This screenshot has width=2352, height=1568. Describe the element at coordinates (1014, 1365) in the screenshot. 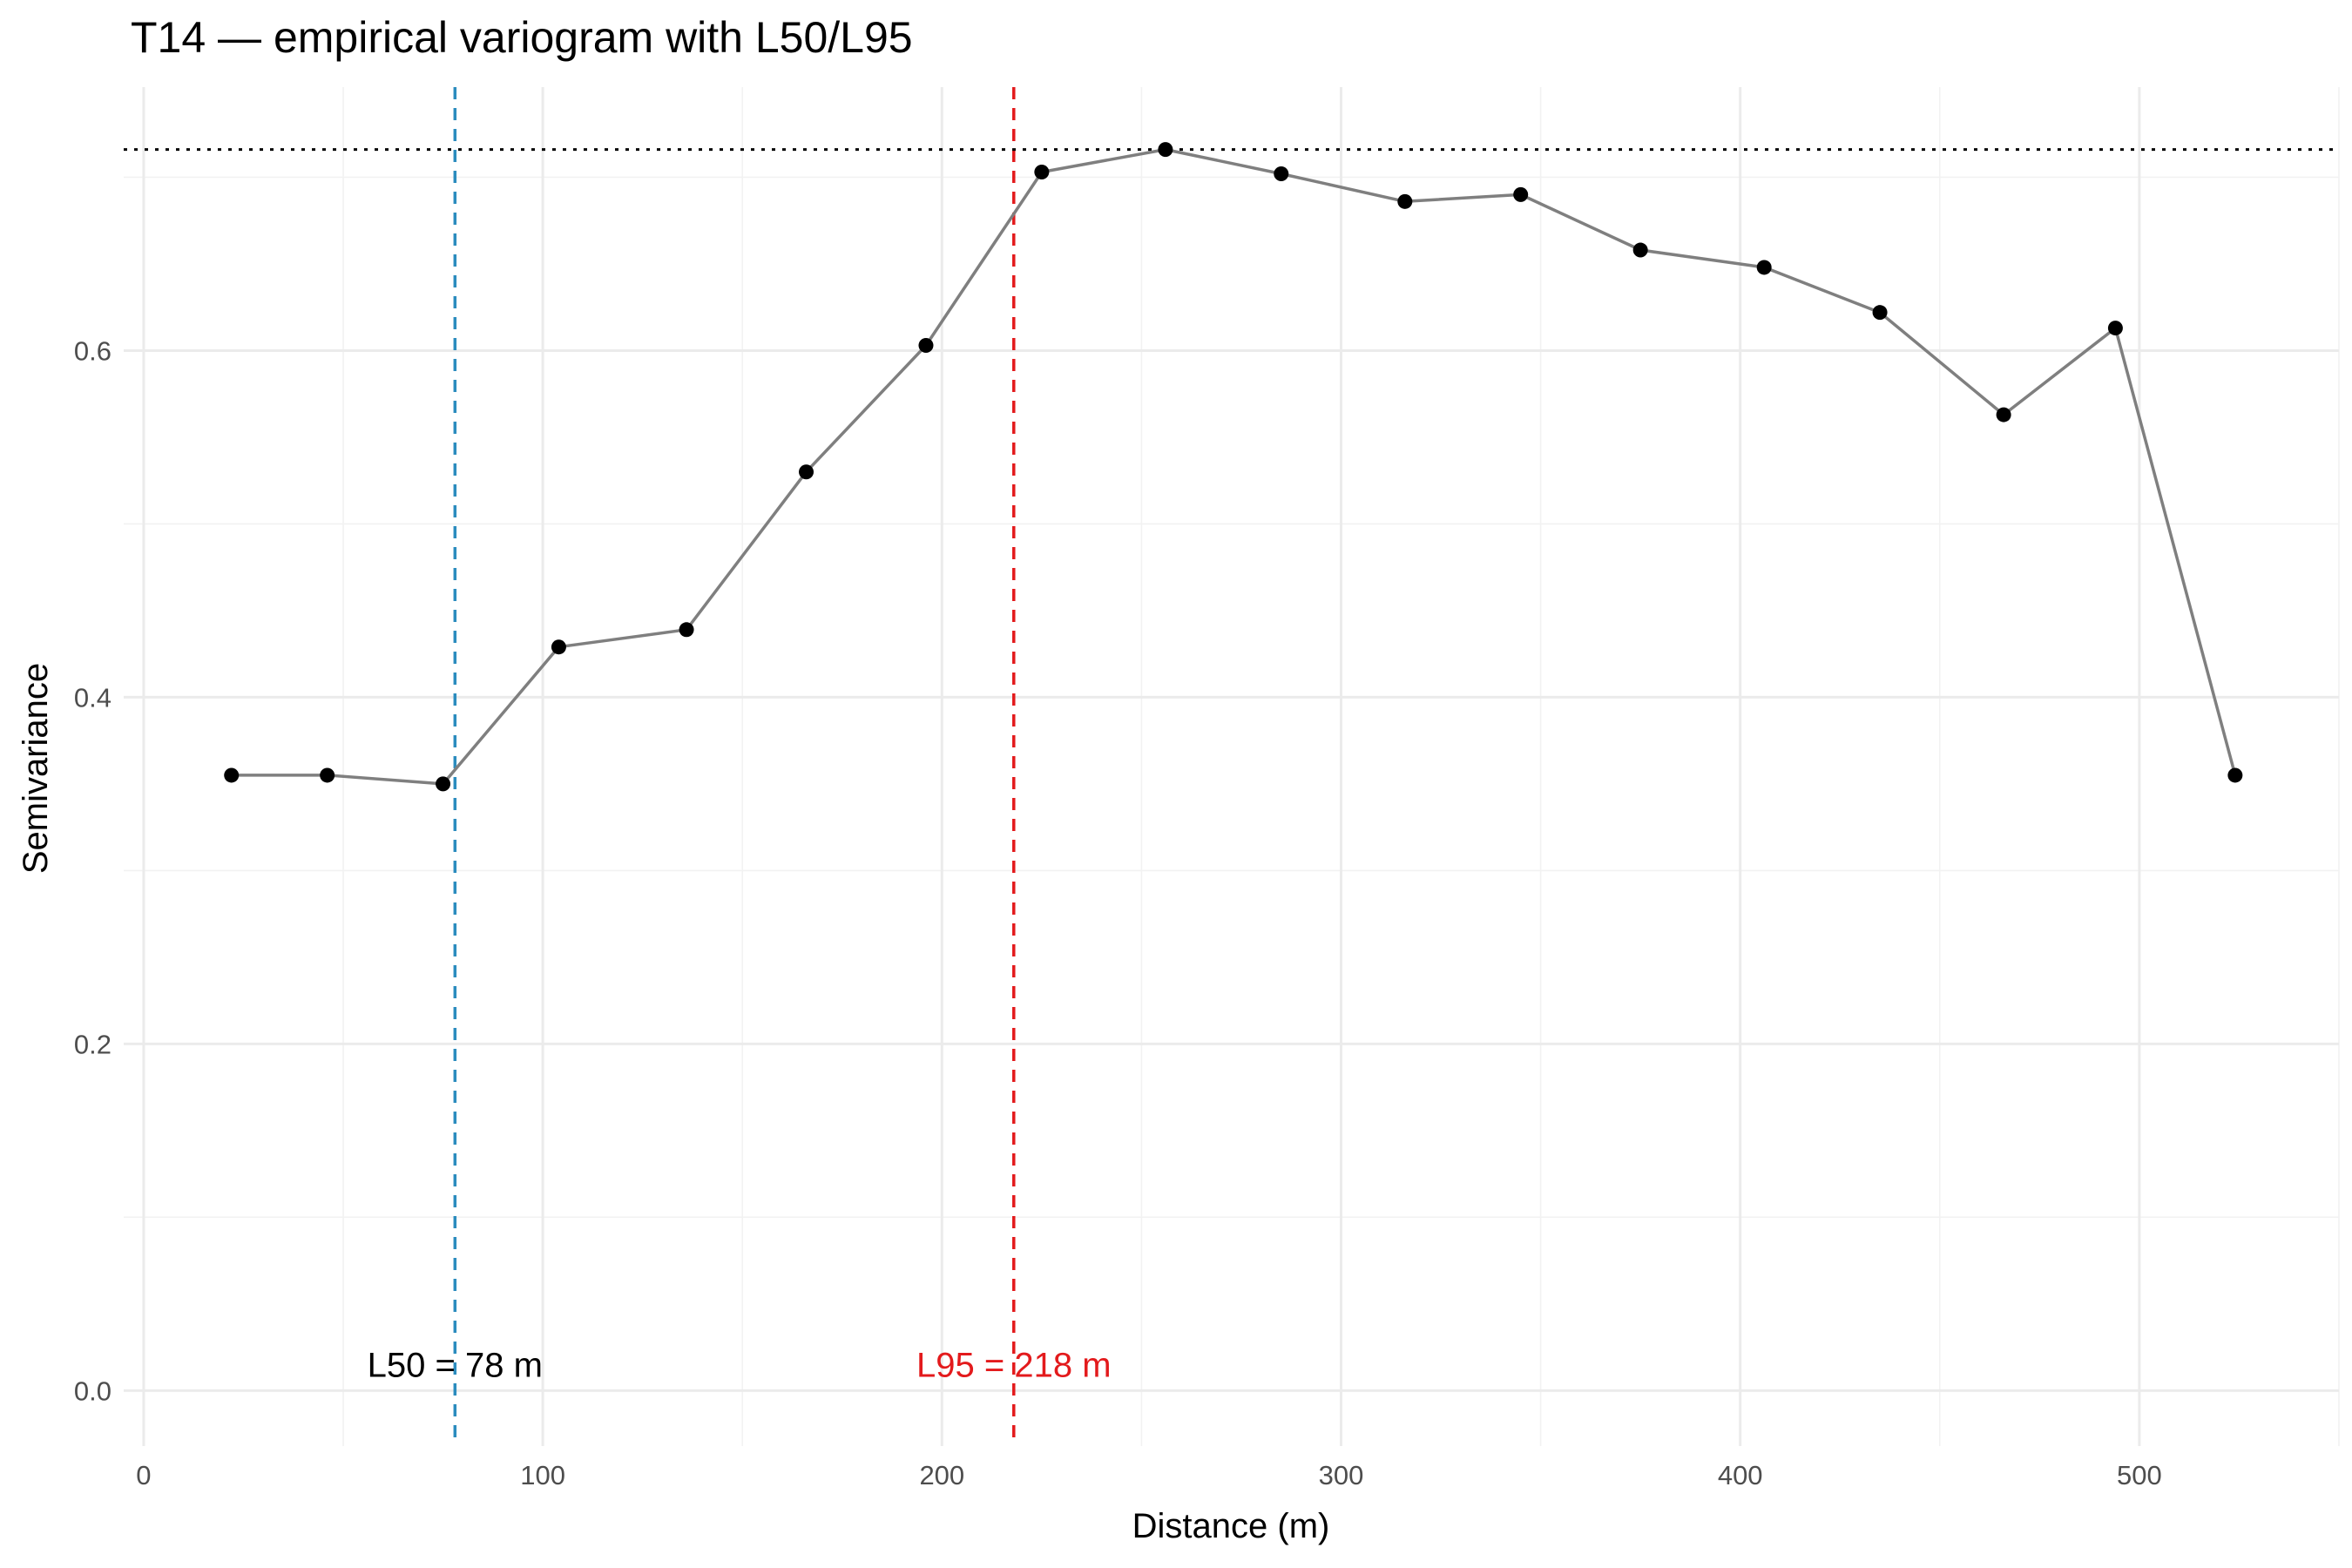

I see `annotation-label: L95 = 218 m` at that location.